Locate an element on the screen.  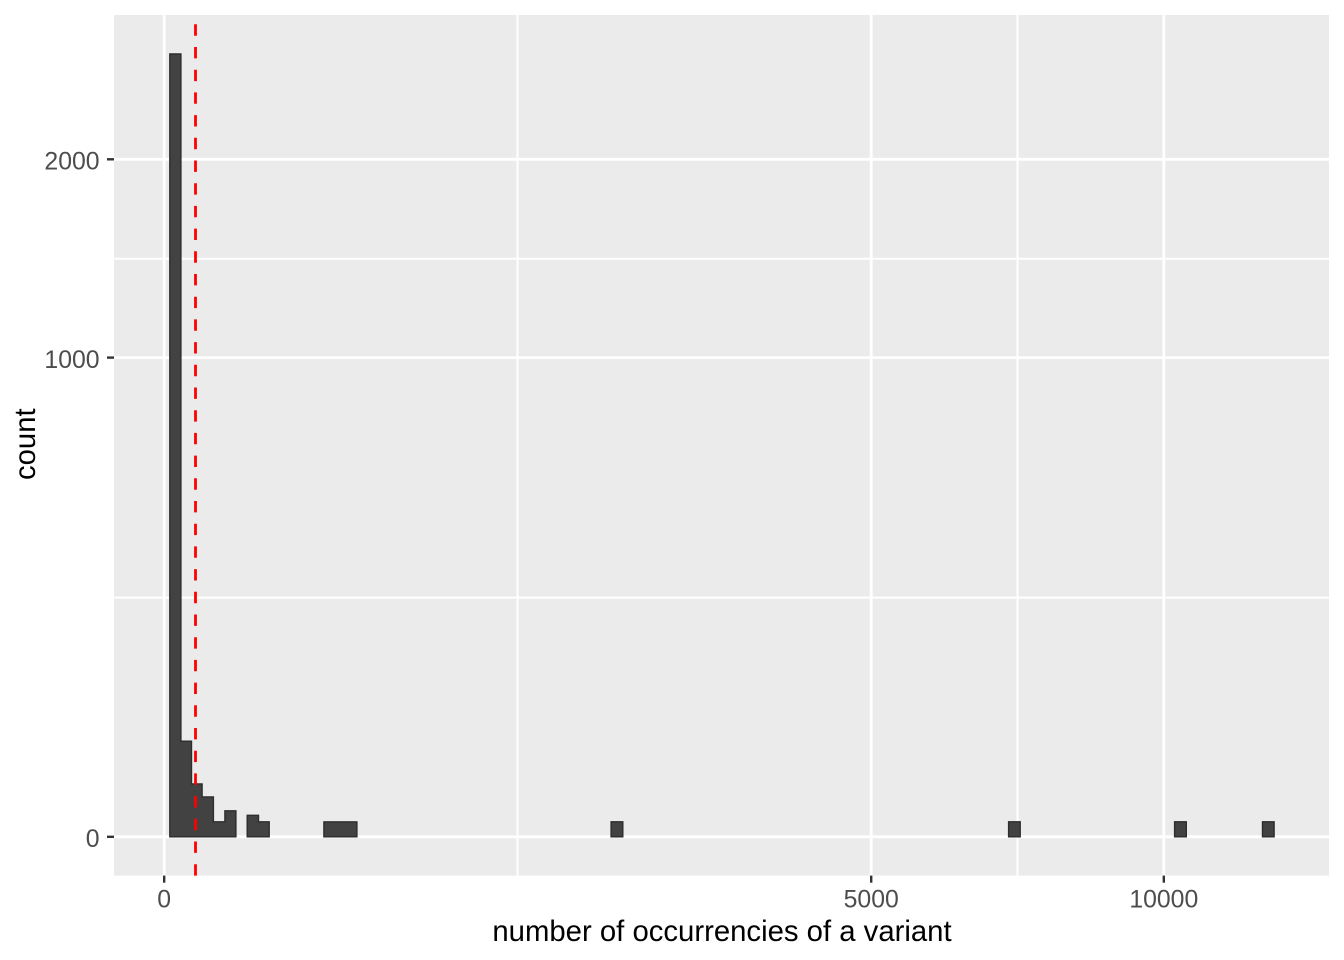
svg-text: 1000 is located at coordinates (71, 360).